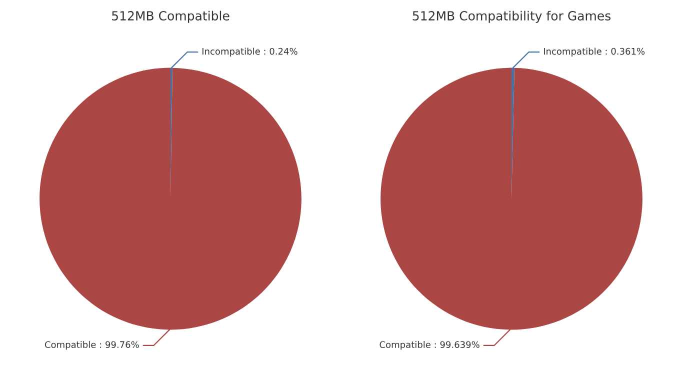 This screenshot has height=375, width=682. What do you see at coordinates (430, 345) in the screenshot?
I see `slice-label: Compatible : 99.639%` at bounding box center [430, 345].